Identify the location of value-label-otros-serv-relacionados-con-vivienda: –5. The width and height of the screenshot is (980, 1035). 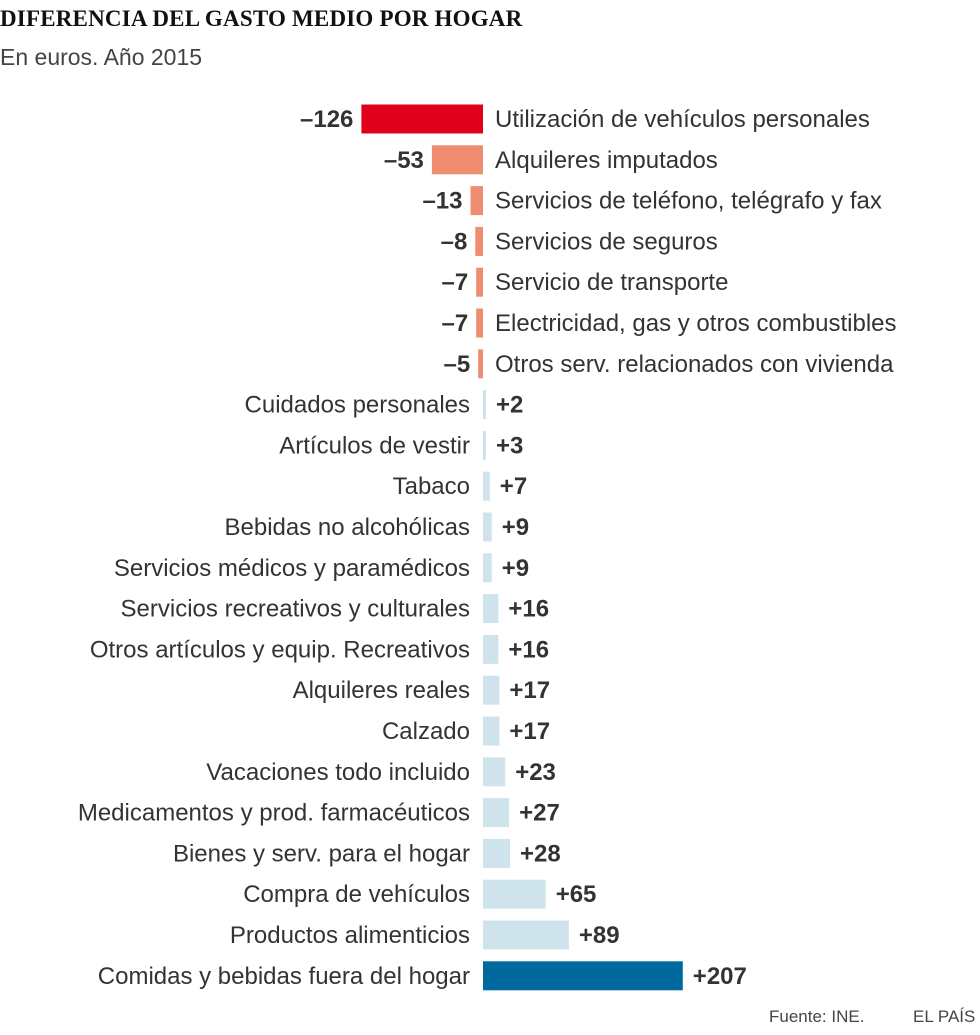
(456, 364).